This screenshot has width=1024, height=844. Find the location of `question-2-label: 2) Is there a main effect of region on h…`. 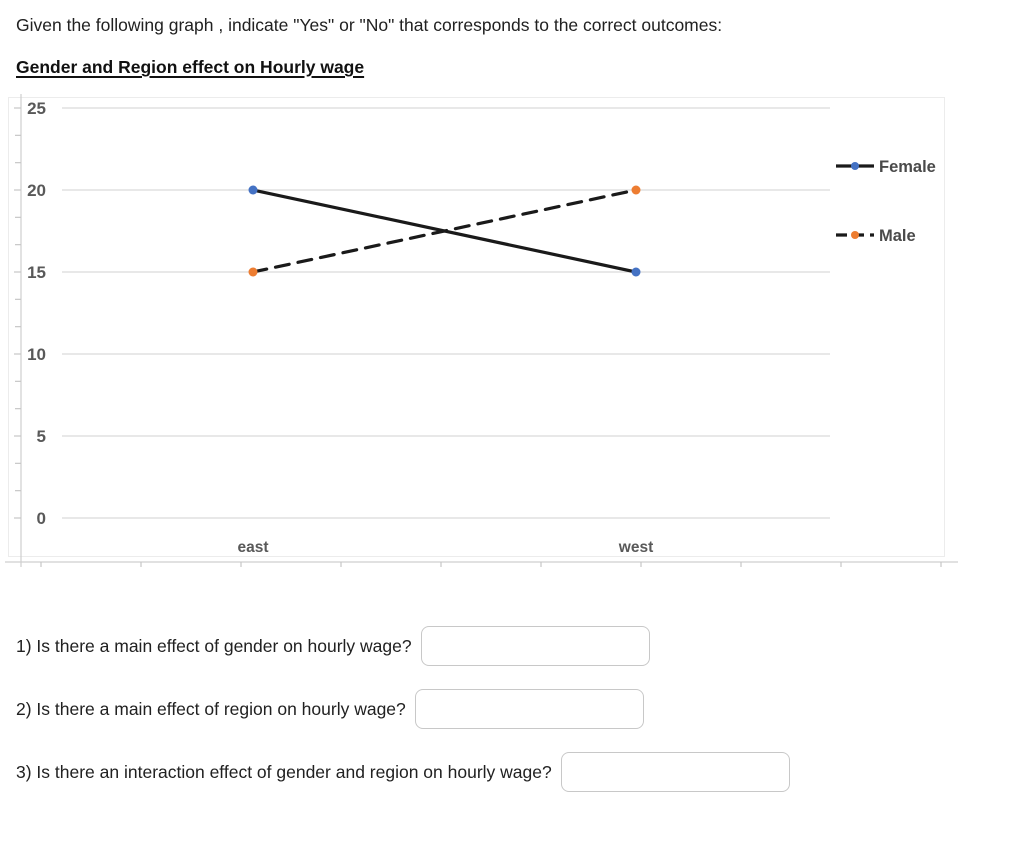

question-2-label: 2) Is there a main effect of region on h… is located at coordinates (211, 708).